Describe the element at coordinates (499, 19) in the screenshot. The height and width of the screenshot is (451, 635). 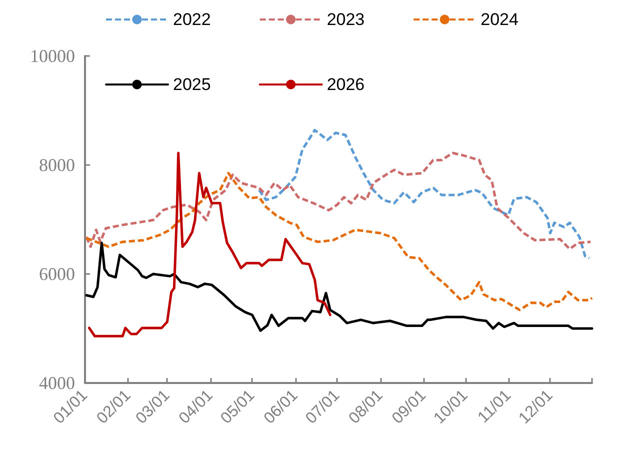
I see `legend-label: 2024` at that location.